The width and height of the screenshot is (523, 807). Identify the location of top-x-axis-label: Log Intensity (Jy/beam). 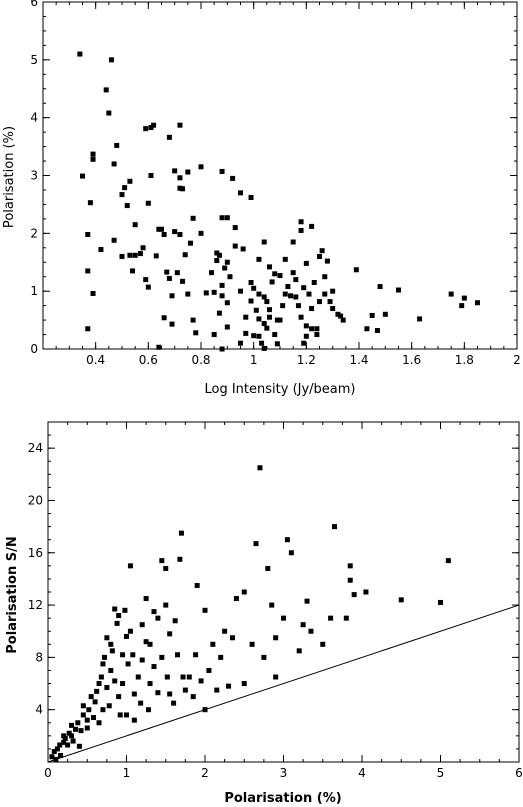
(280, 389).